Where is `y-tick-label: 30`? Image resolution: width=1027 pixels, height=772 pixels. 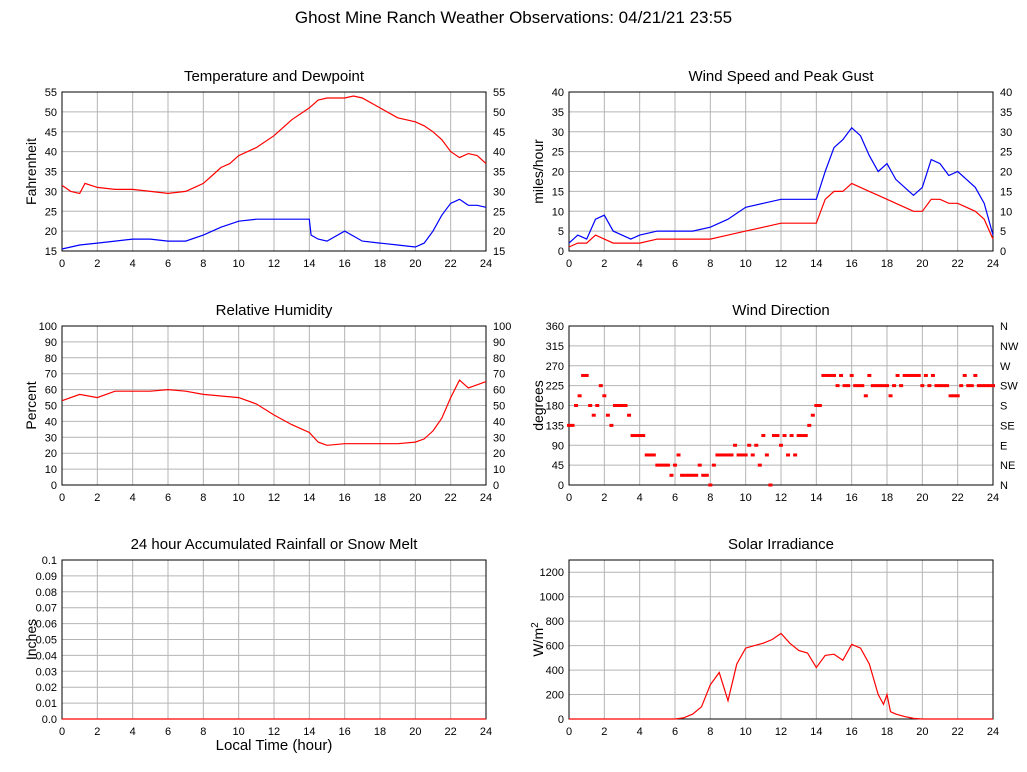 y-tick-label: 30 is located at coordinates (558, 133).